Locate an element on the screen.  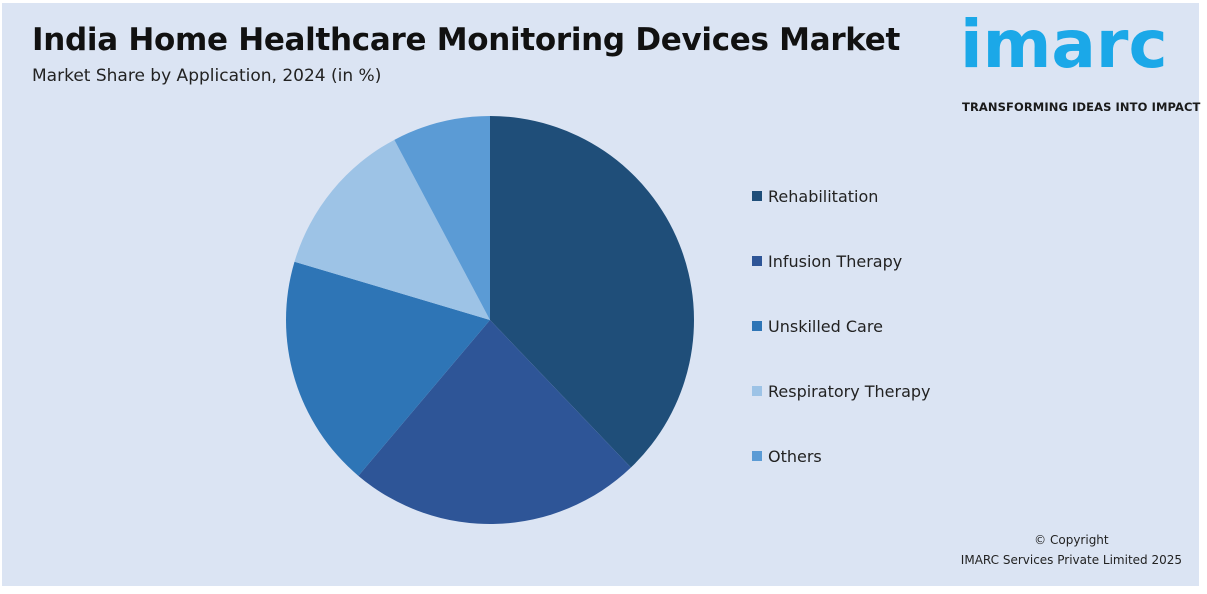
logo-tagline: TRANSFORMING IDEAS INTO IMPACT is located at coordinates (1081, 107).